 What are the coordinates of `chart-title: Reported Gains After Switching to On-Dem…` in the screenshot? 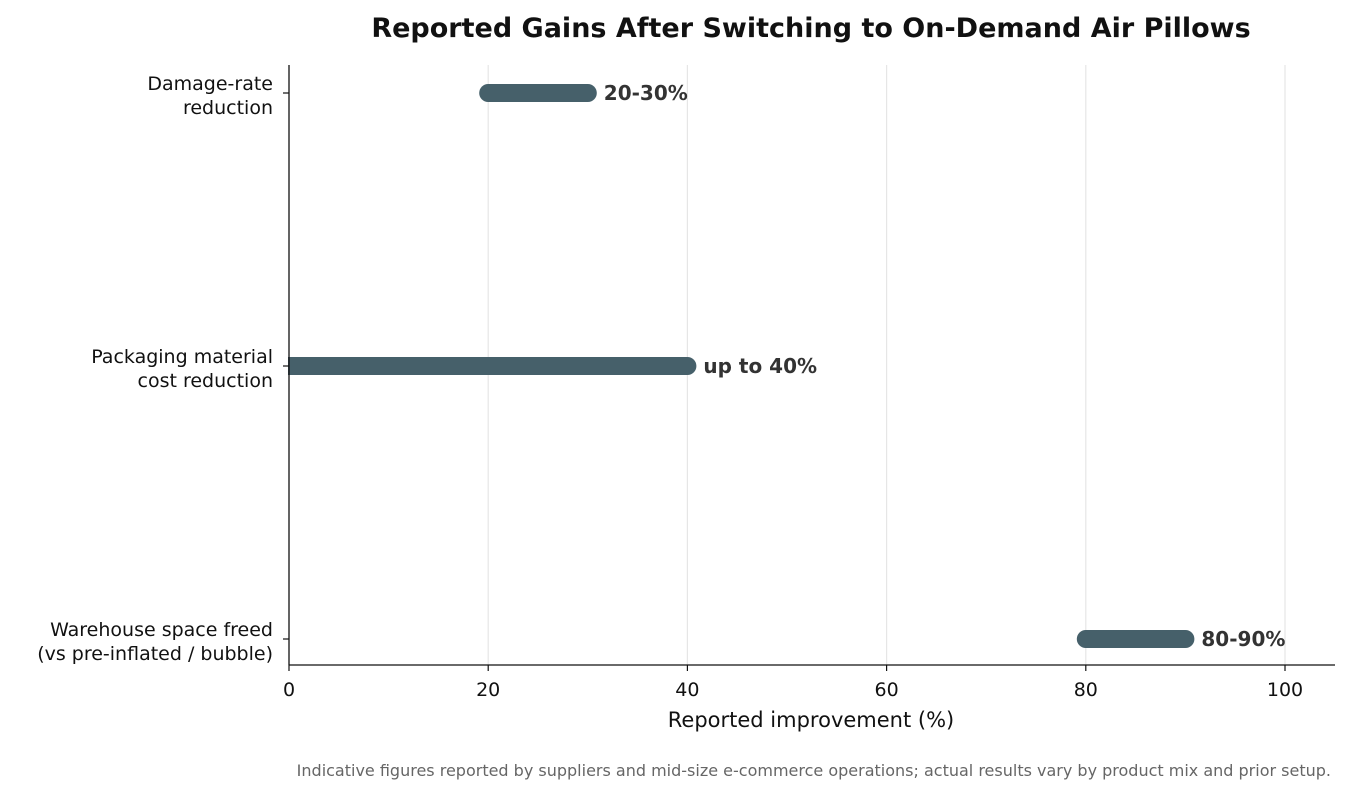 It's located at (810, 28).